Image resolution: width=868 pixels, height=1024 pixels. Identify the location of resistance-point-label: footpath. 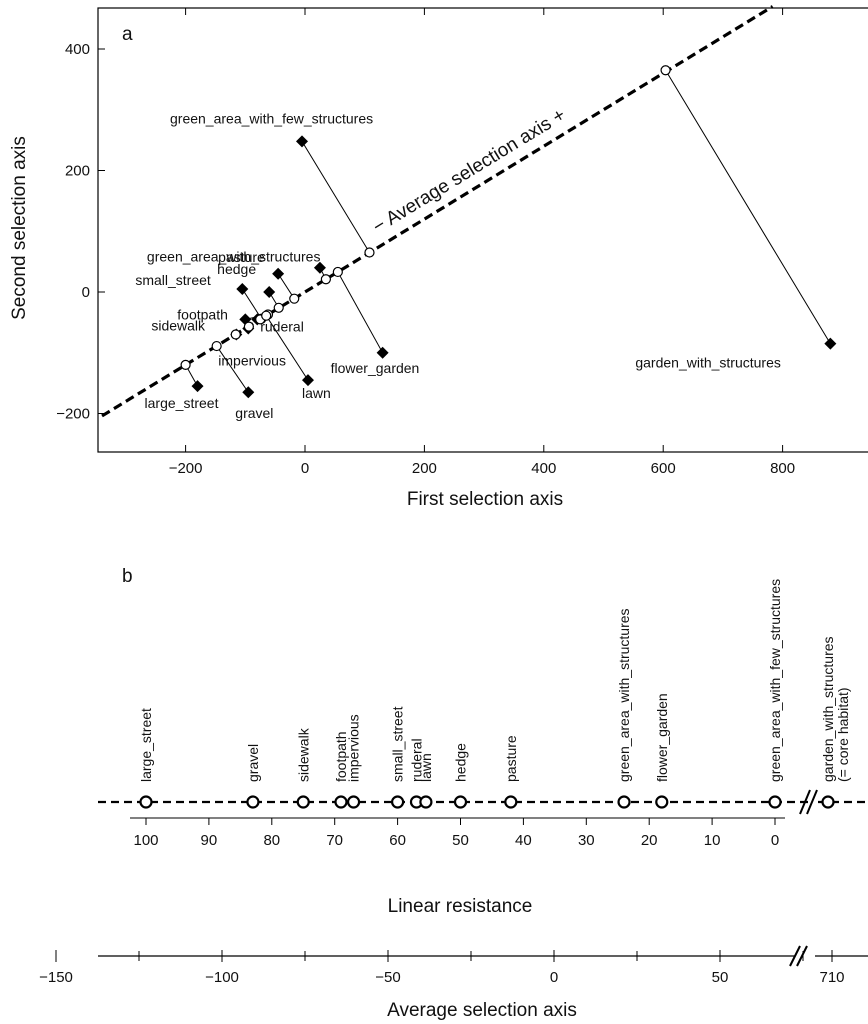
(341, 756).